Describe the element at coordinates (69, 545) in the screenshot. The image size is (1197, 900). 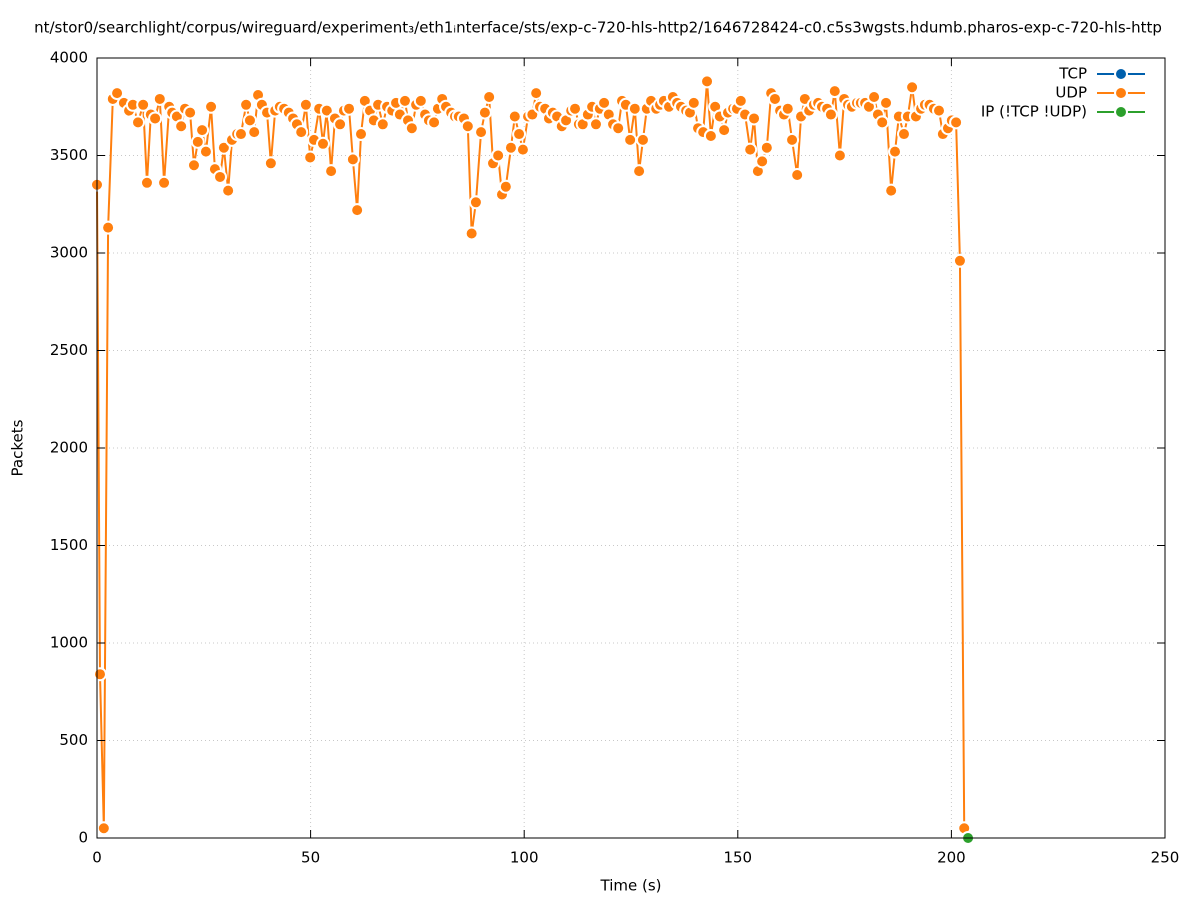
I see `y-tick-label: 1500` at that location.